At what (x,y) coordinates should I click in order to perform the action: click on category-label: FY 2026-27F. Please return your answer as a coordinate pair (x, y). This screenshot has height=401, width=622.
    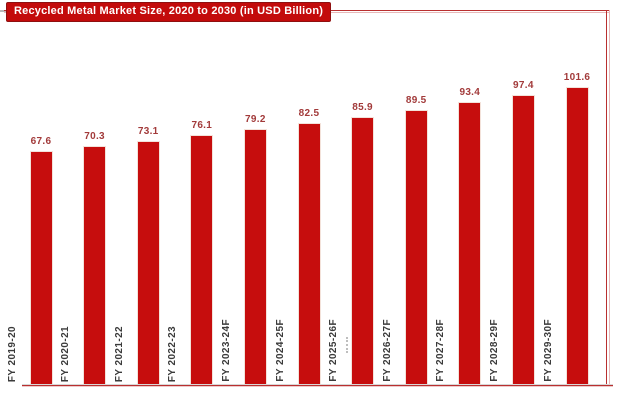
    Looking at the image, I should click on (387, 350).